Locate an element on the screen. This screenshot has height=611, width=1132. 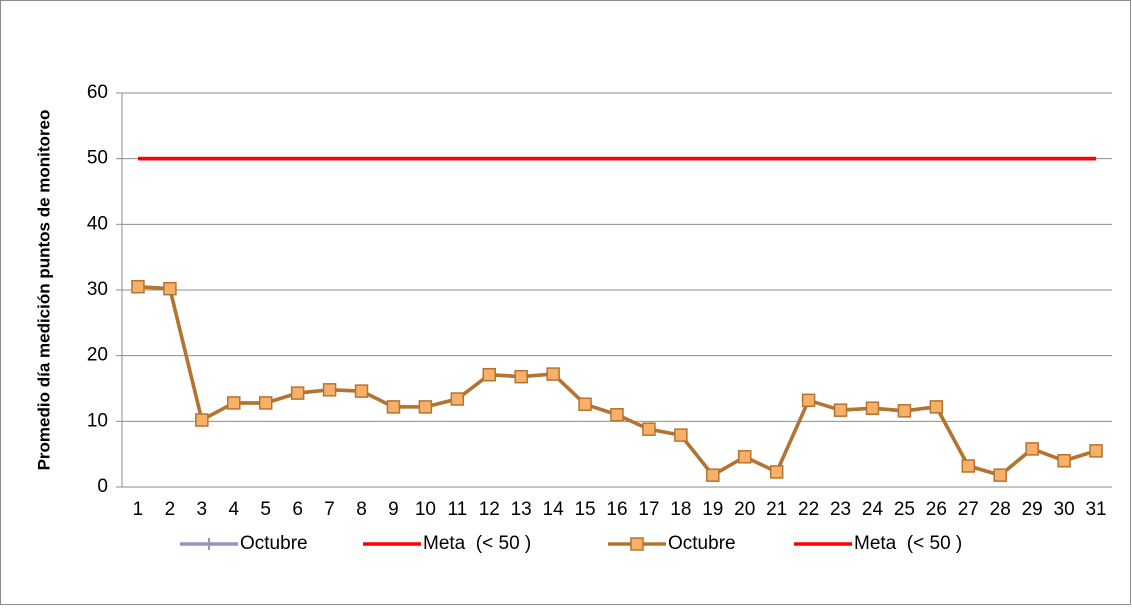
x-tick-label: 12 is located at coordinates (489, 509).